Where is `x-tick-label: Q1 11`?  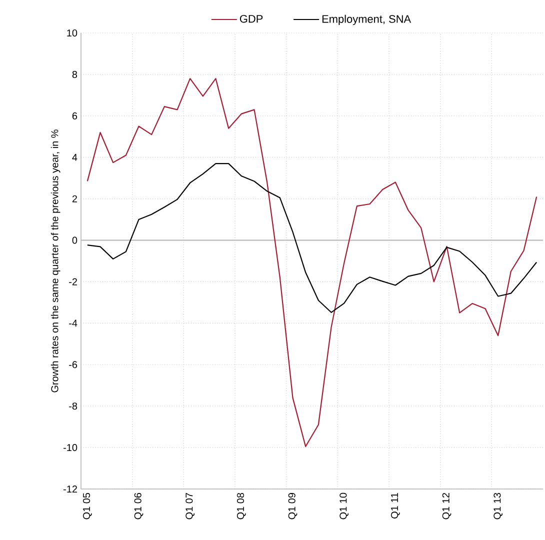 x-tick-label: Q1 11 is located at coordinates (395, 505).